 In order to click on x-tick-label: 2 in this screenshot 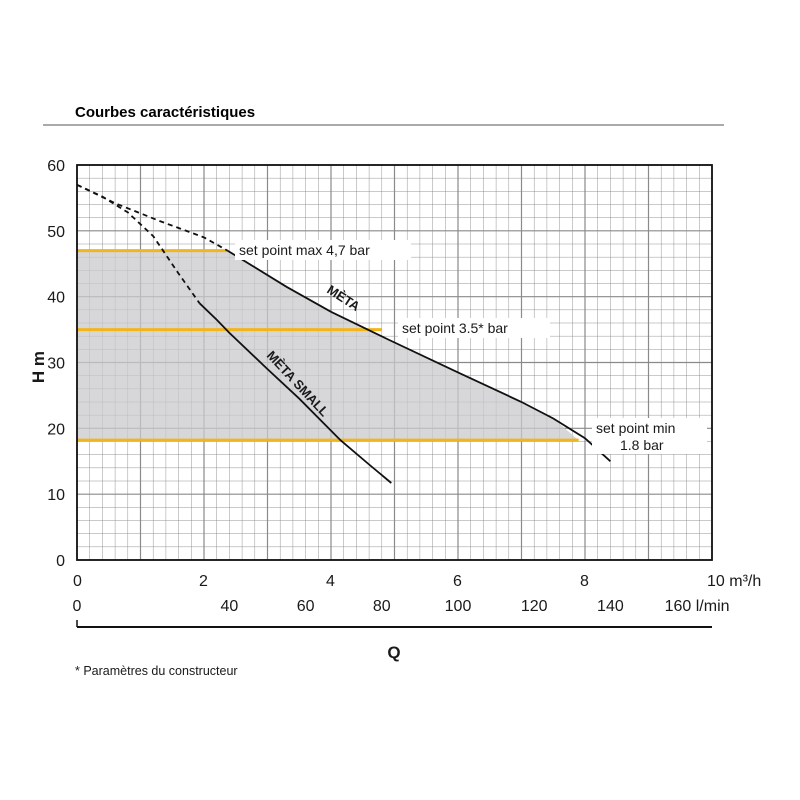, I will do `click(203, 581)`.